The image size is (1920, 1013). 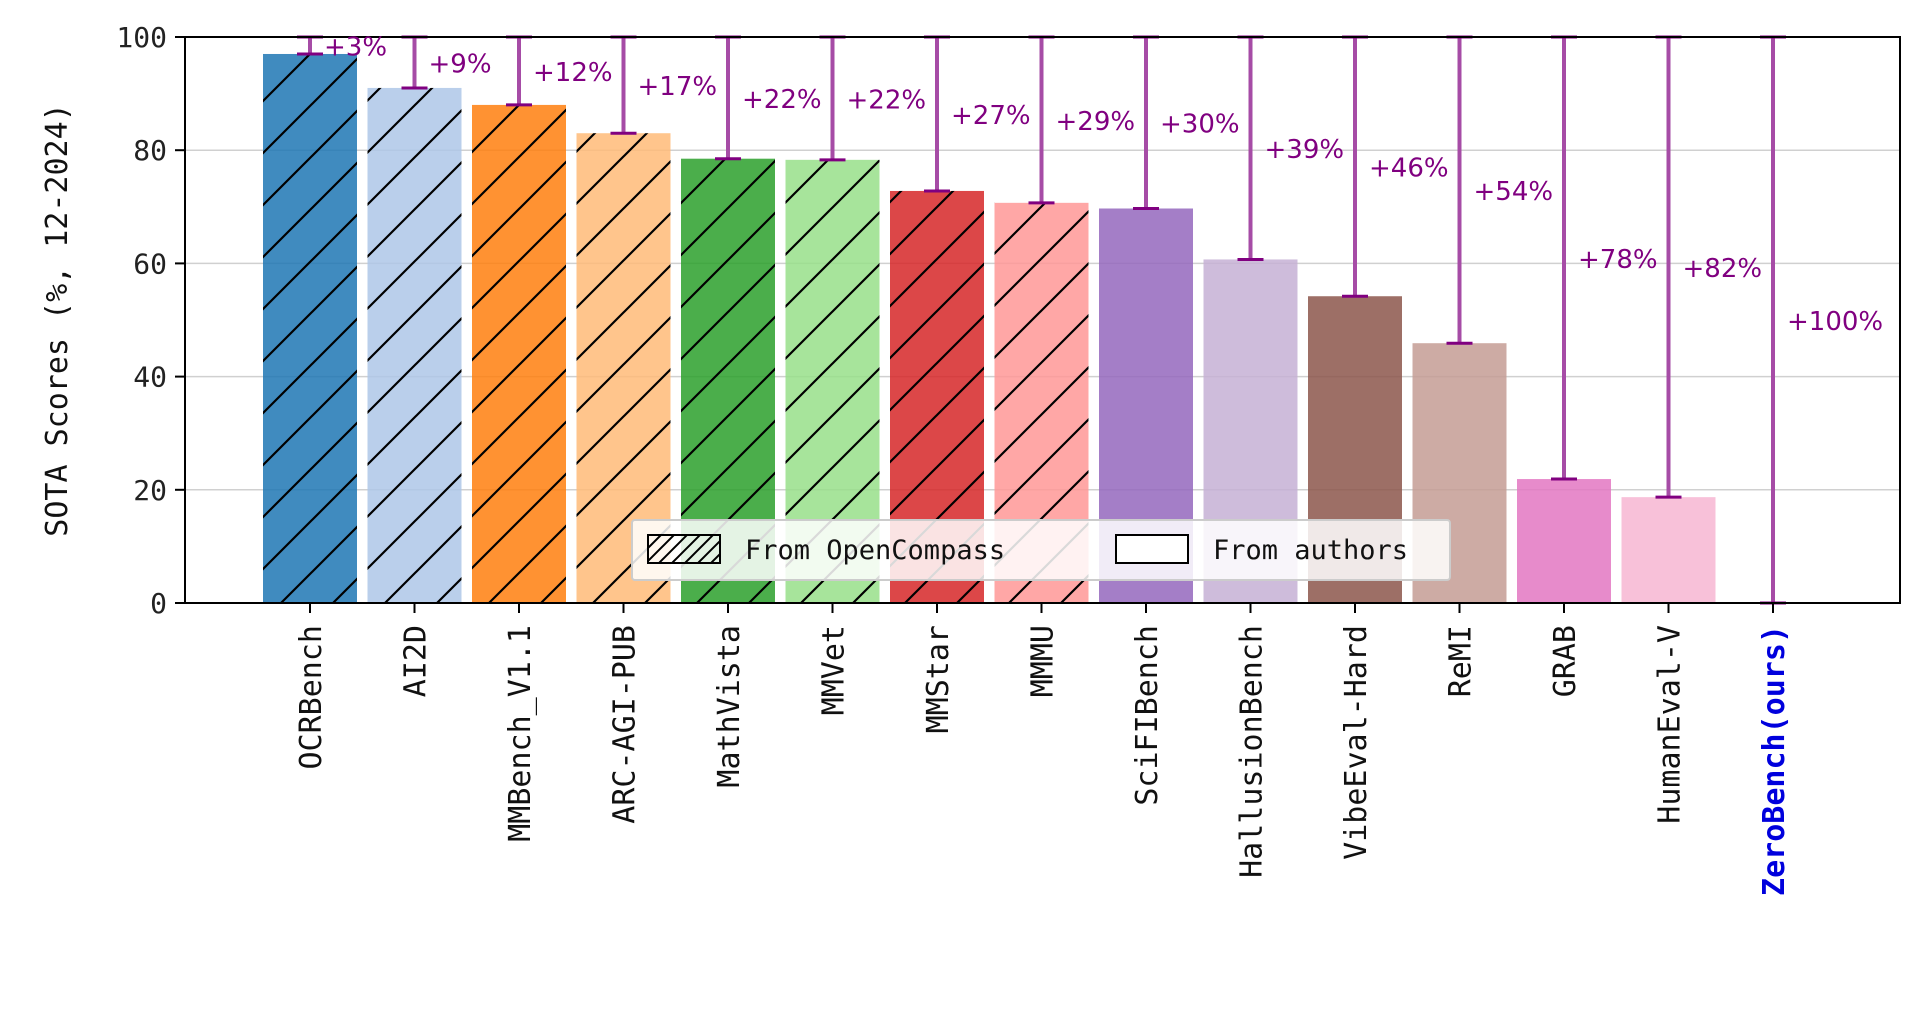 What do you see at coordinates (141, 37) in the screenshot?
I see `y-tick-label: 100` at bounding box center [141, 37].